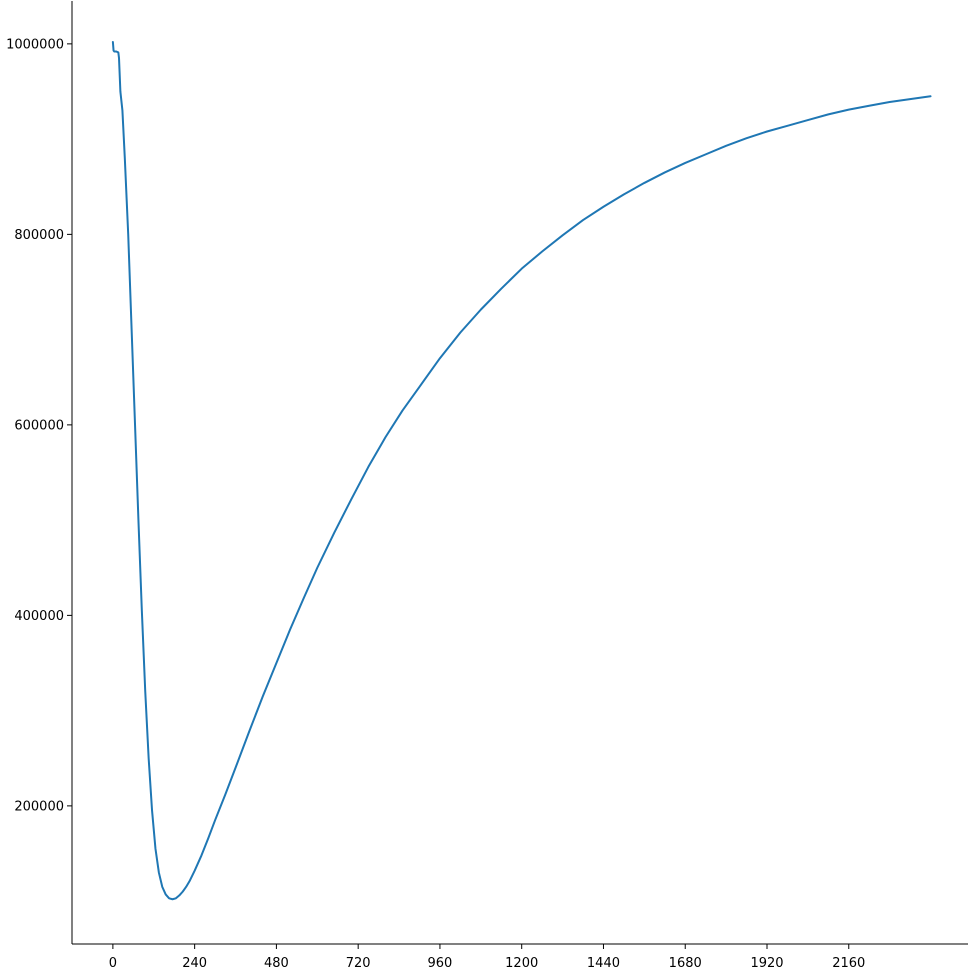 The width and height of the screenshot is (969, 969). What do you see at coordinates (440, 962) in the screenshot?
I see `x-tick-label: 960` at bounding box center [440, 962].